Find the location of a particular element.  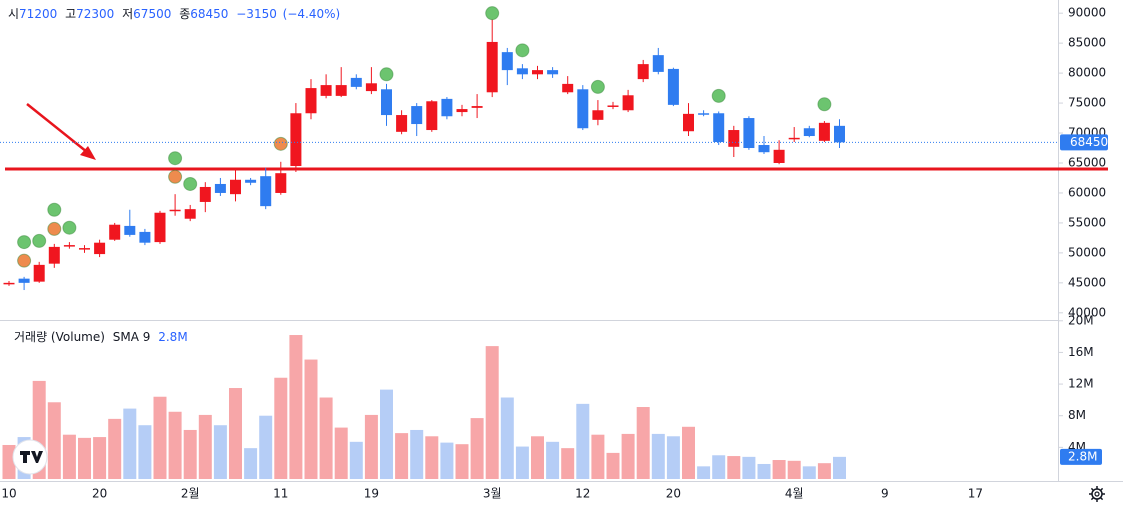

open-label: 시 is located at coordinates (13, 14).